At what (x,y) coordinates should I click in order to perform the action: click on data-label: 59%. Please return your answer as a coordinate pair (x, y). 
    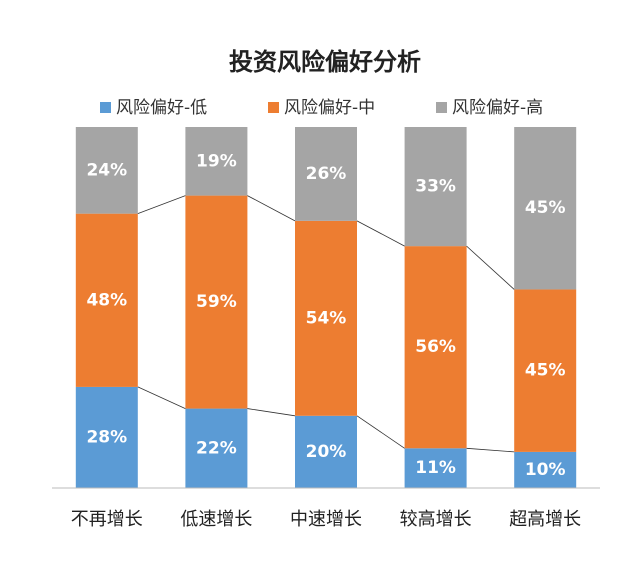
    Looking at the image, I should click on (216, 302).